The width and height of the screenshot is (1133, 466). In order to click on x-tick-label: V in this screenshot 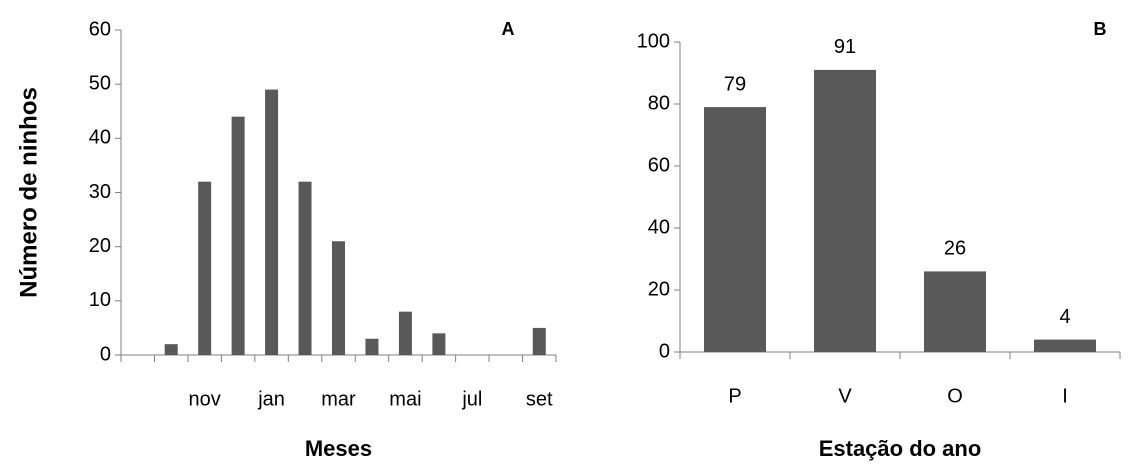, I will do `click(845, 396)`.